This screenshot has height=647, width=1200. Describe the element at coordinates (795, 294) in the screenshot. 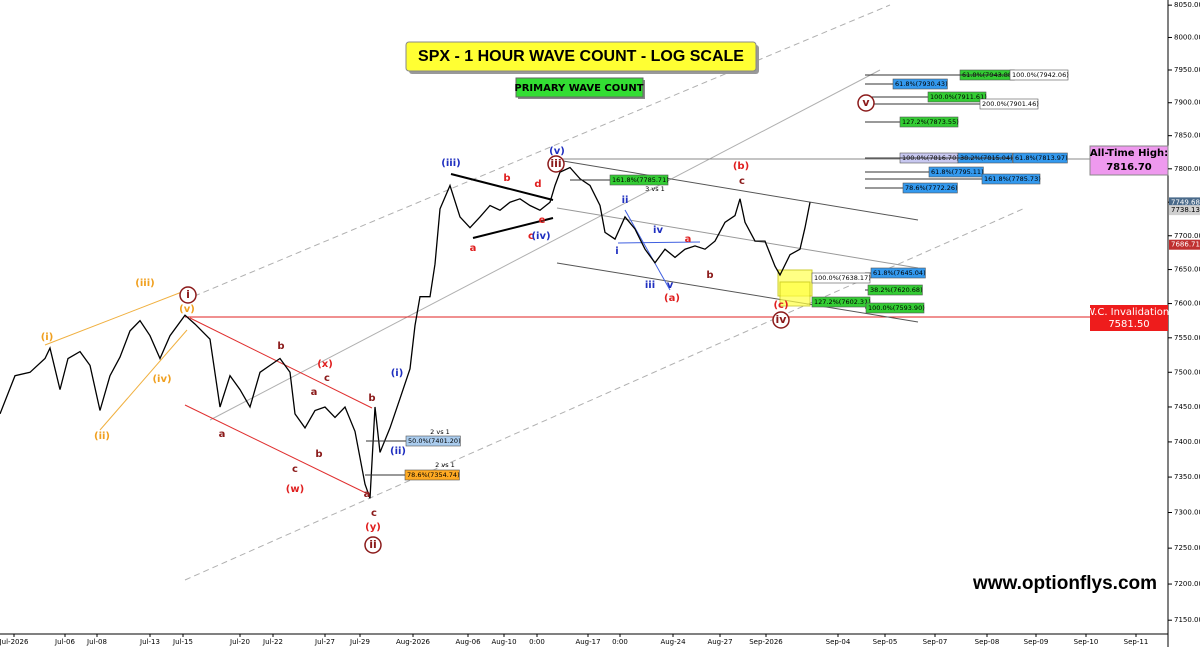

I see `target-zone` at that location.